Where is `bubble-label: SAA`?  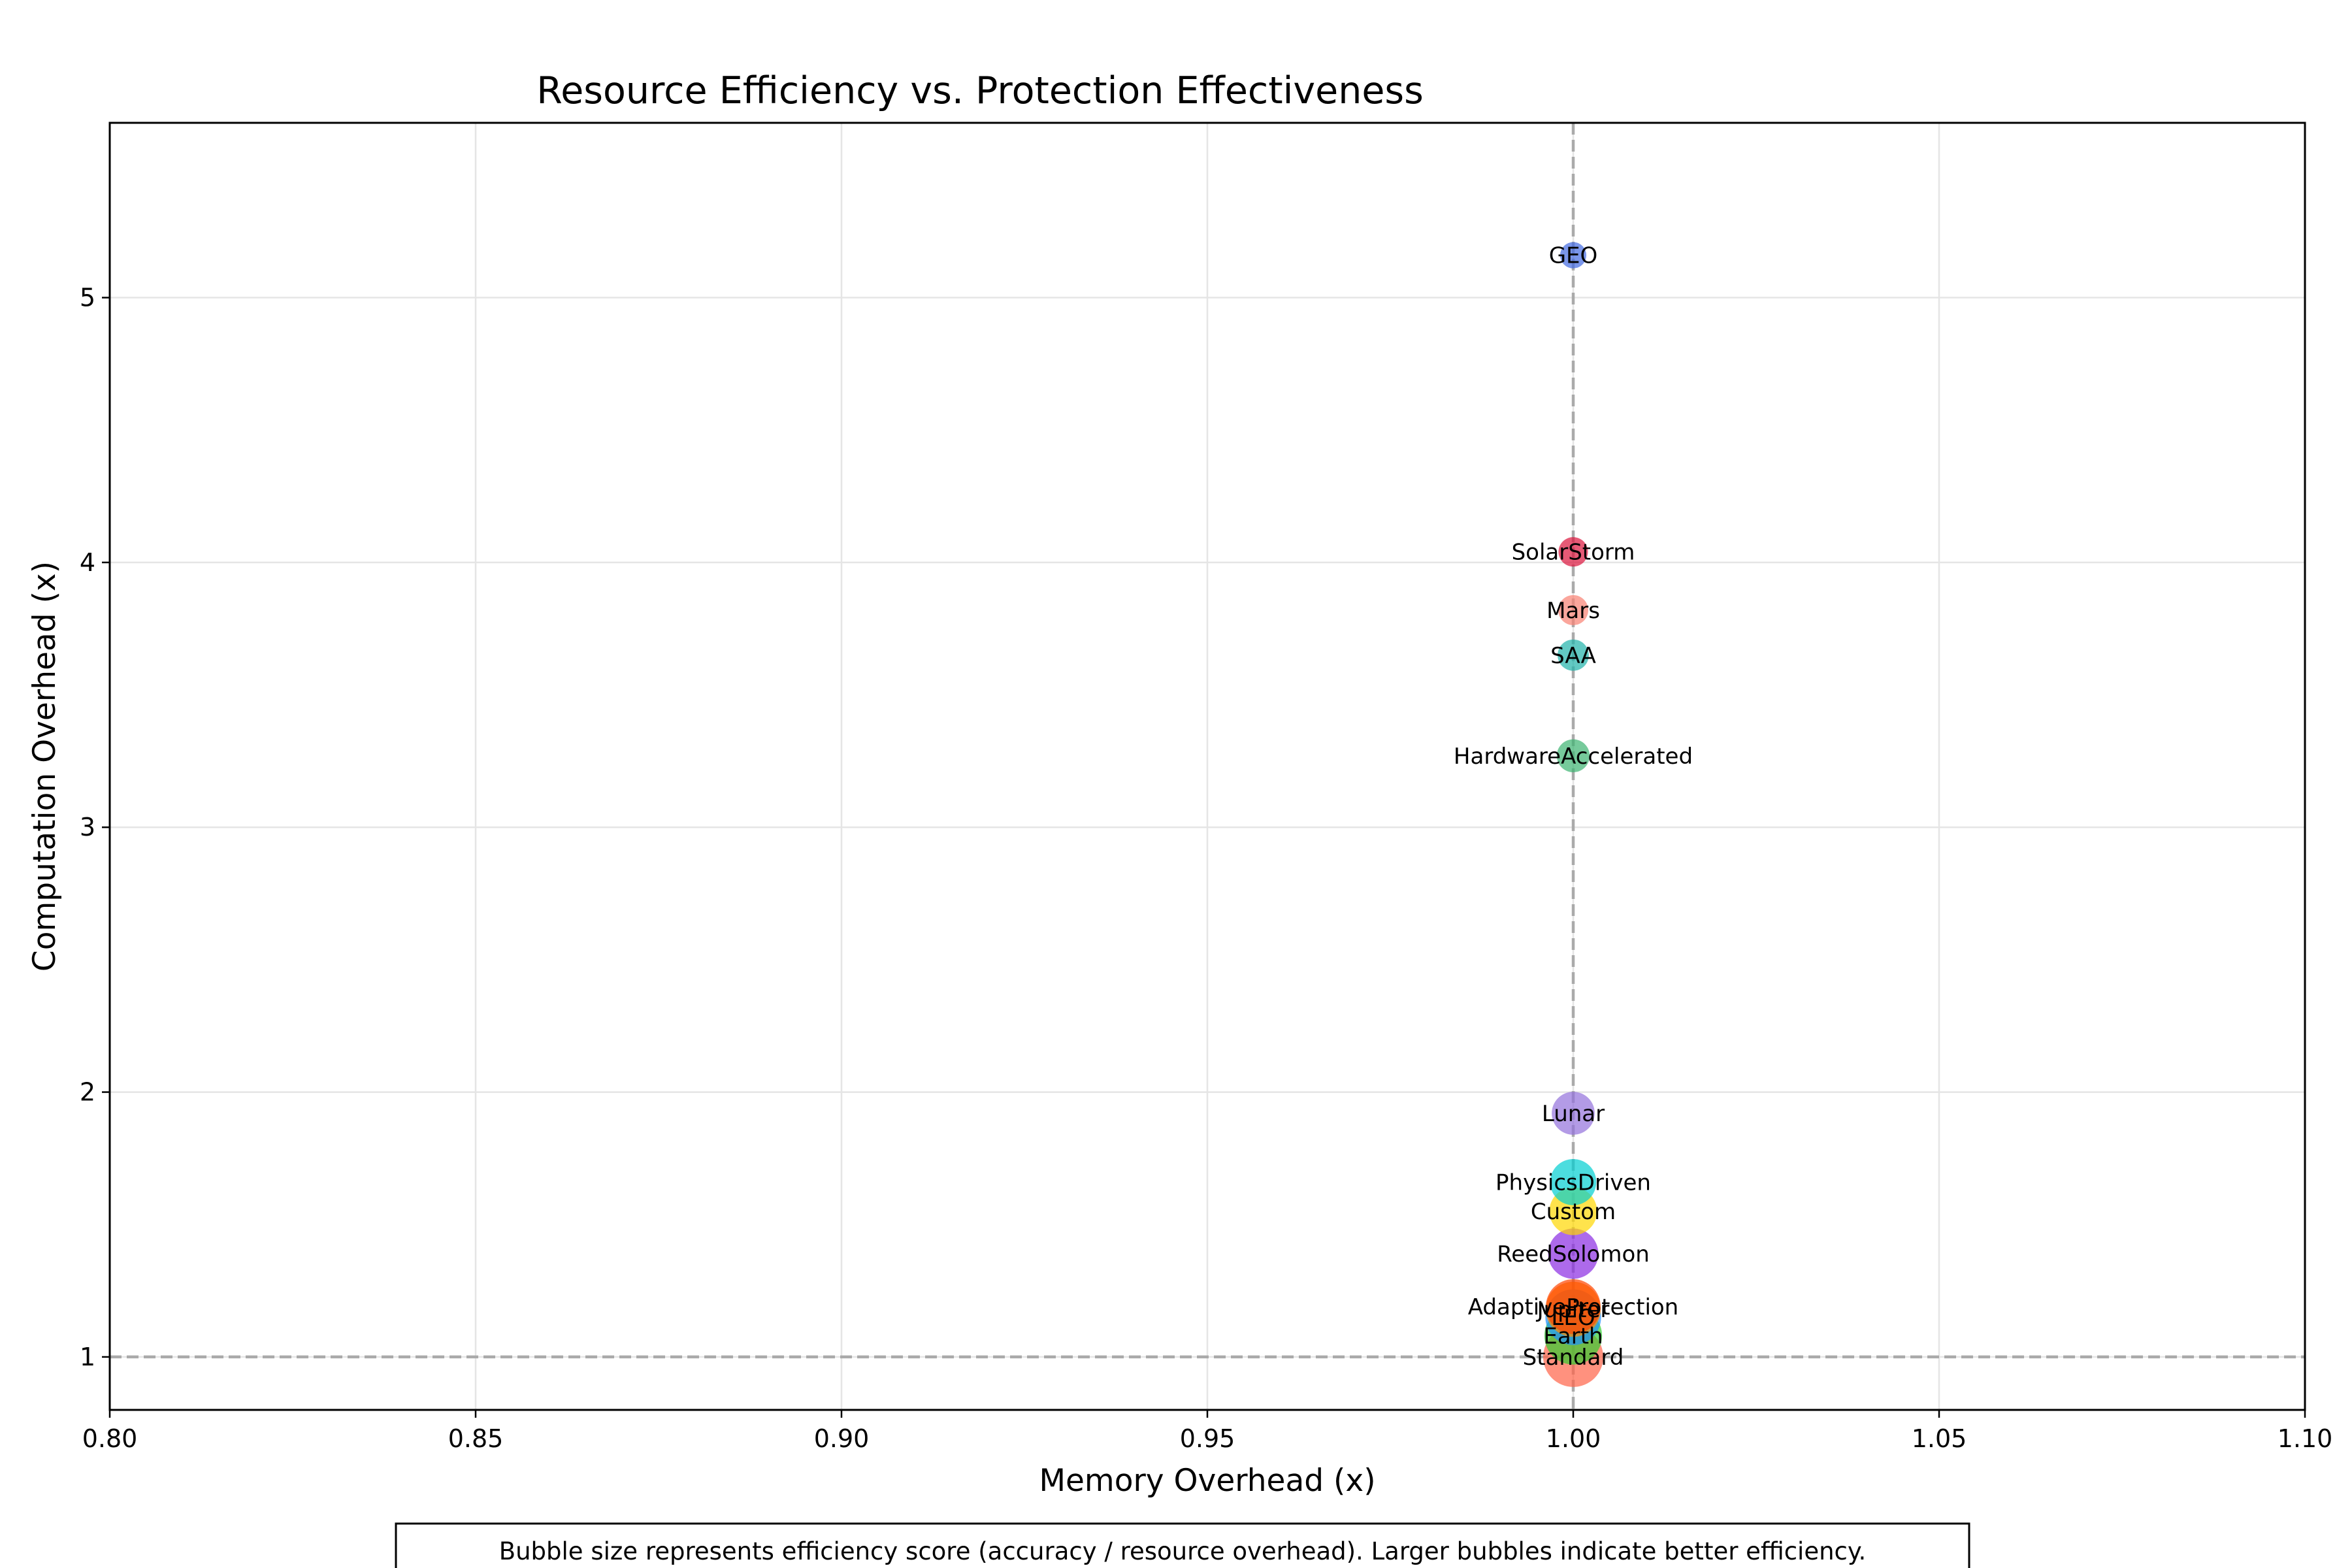 bubble-label: SAA is located at coordinates (1573, 656).